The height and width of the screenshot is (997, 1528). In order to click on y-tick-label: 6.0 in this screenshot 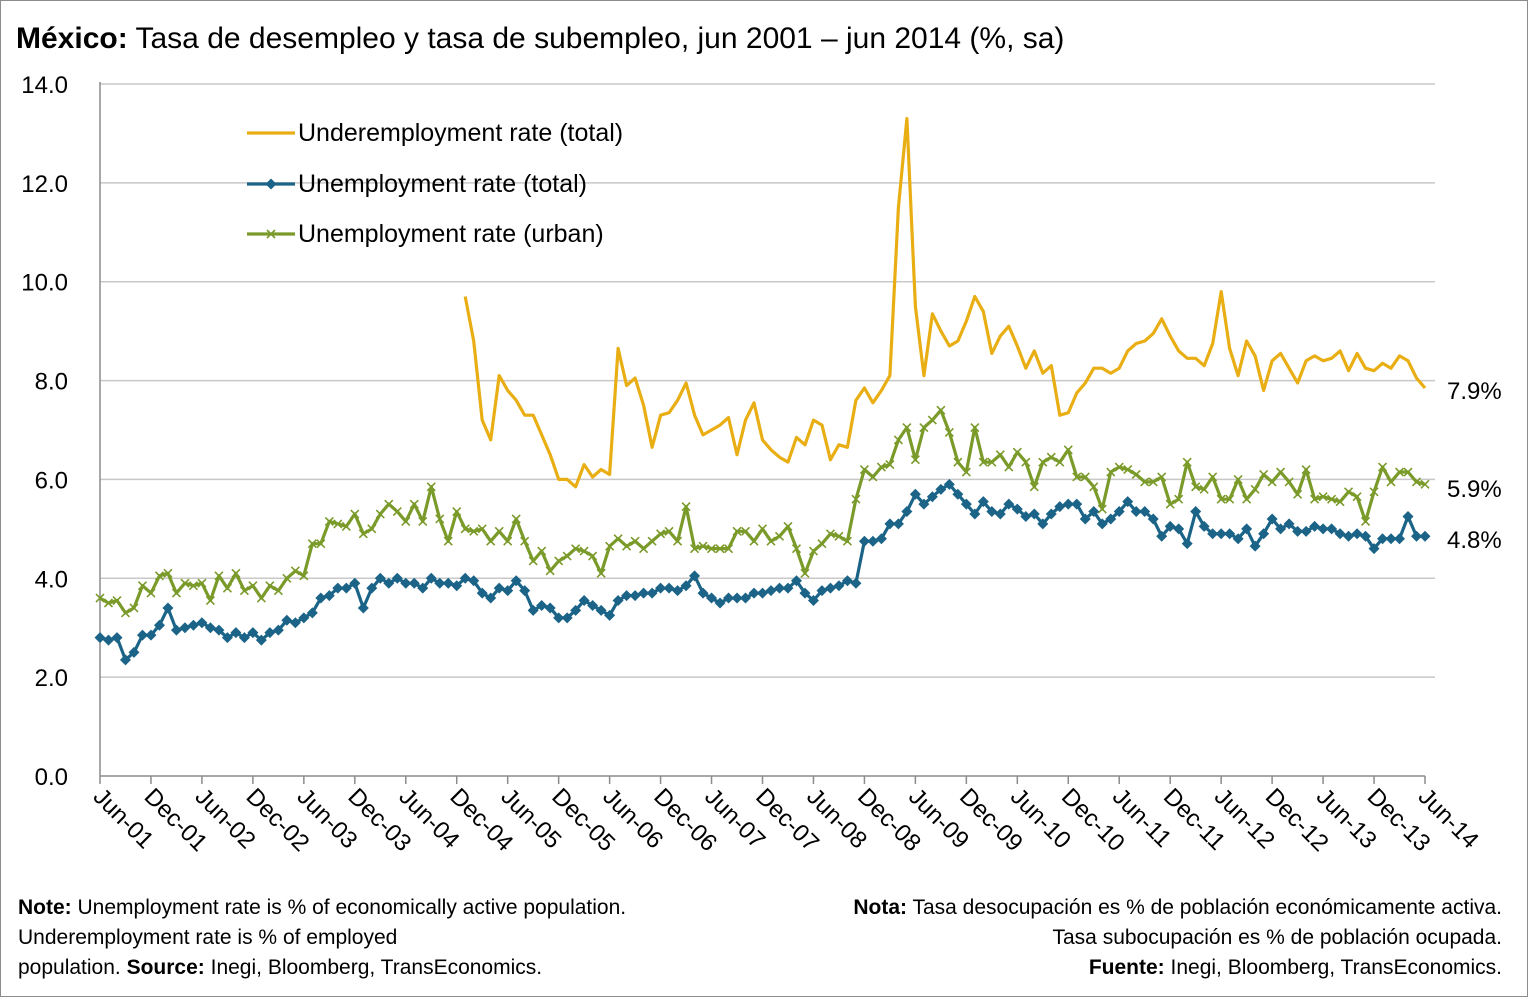, I will do `click(51, 480)`.